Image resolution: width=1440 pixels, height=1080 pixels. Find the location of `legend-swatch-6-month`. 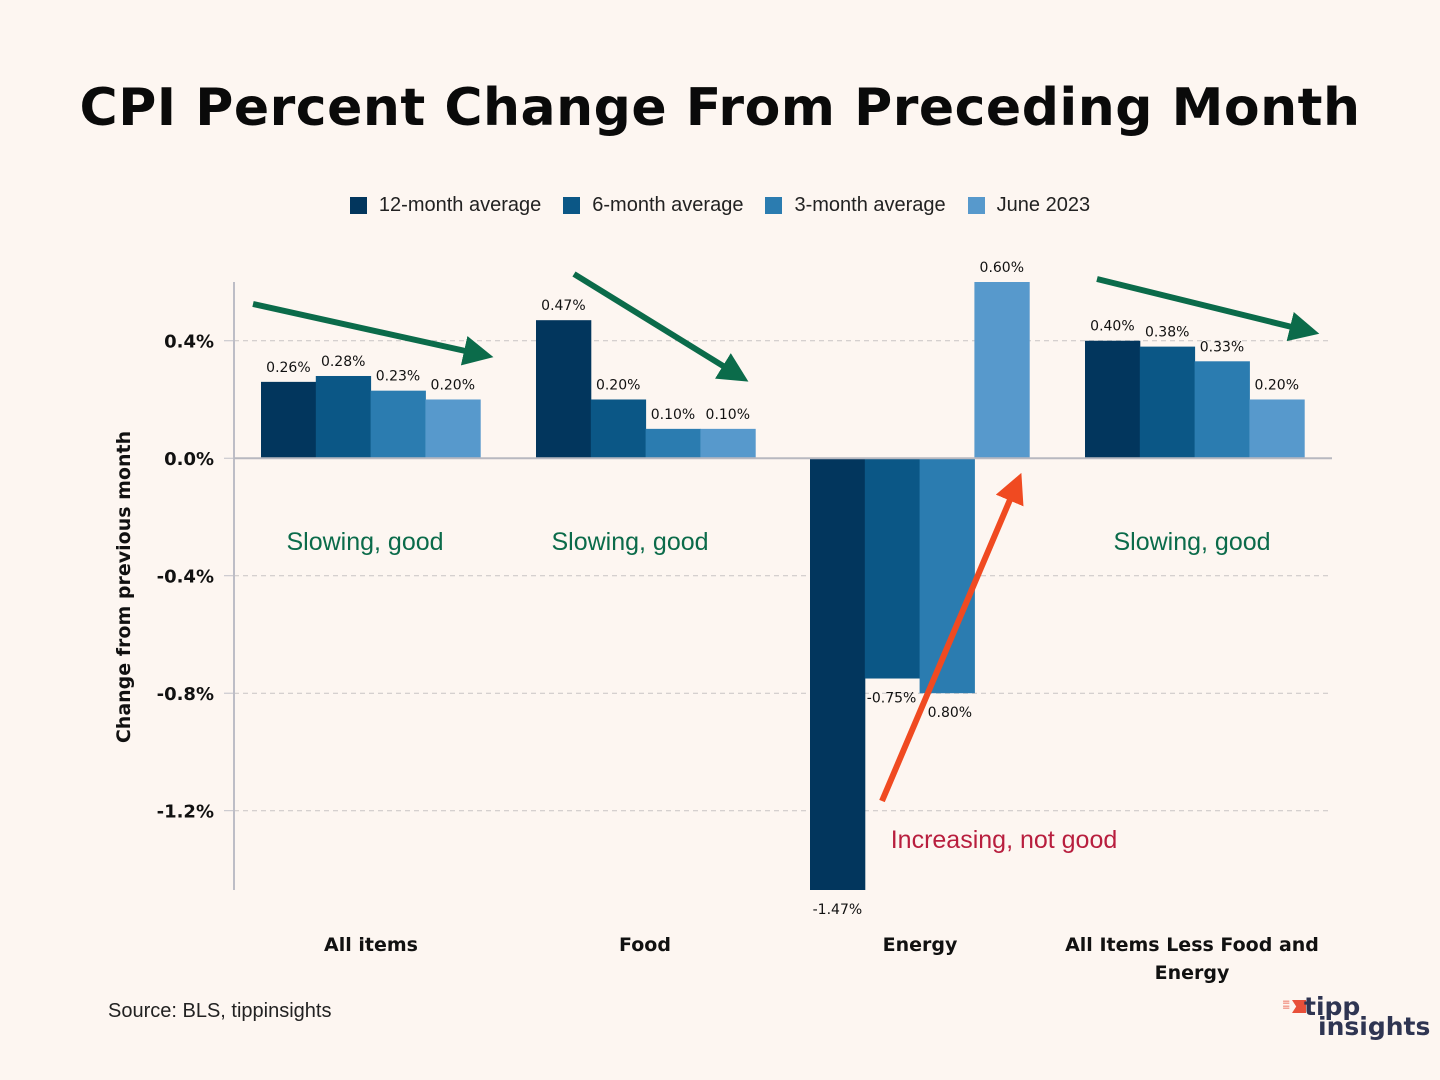

legend-swatch-6-month is located at coordinates (572, 205).